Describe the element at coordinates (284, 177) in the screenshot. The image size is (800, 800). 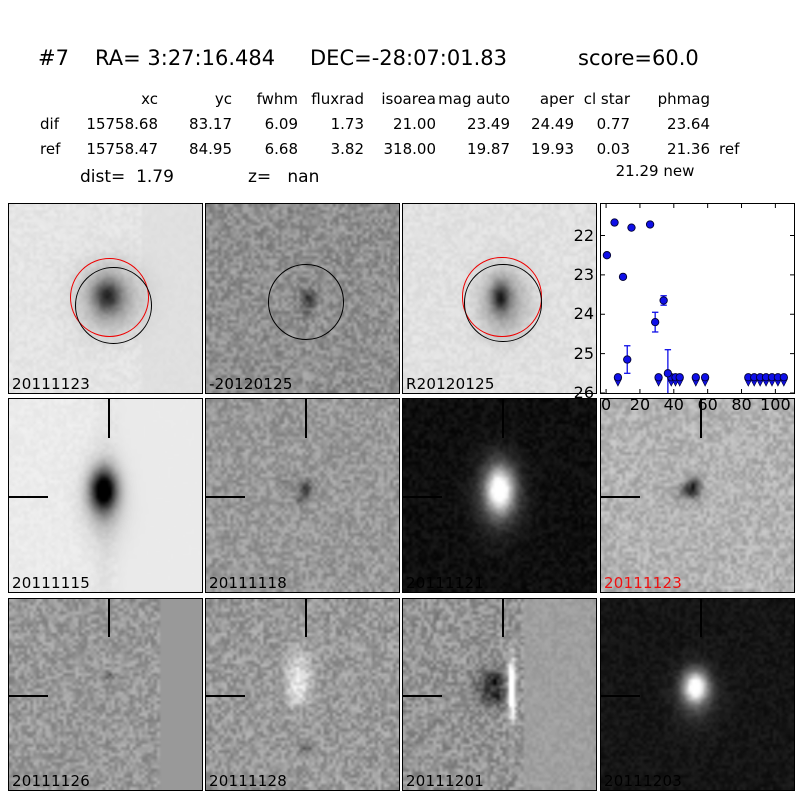
I see `redshift-value: z= nan` at that location.